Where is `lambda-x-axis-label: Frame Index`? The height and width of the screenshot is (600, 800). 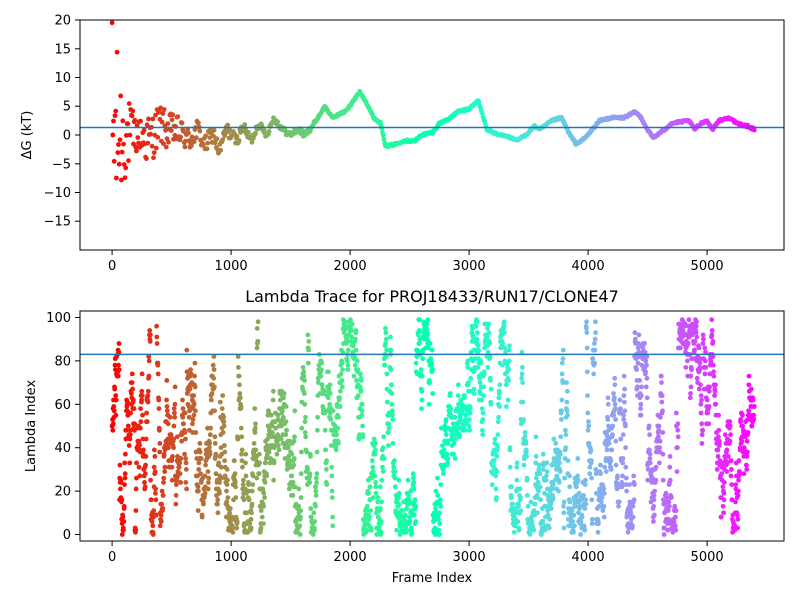 lambda-x-axis-label: Frame Index is located at coordinates (432, 578).